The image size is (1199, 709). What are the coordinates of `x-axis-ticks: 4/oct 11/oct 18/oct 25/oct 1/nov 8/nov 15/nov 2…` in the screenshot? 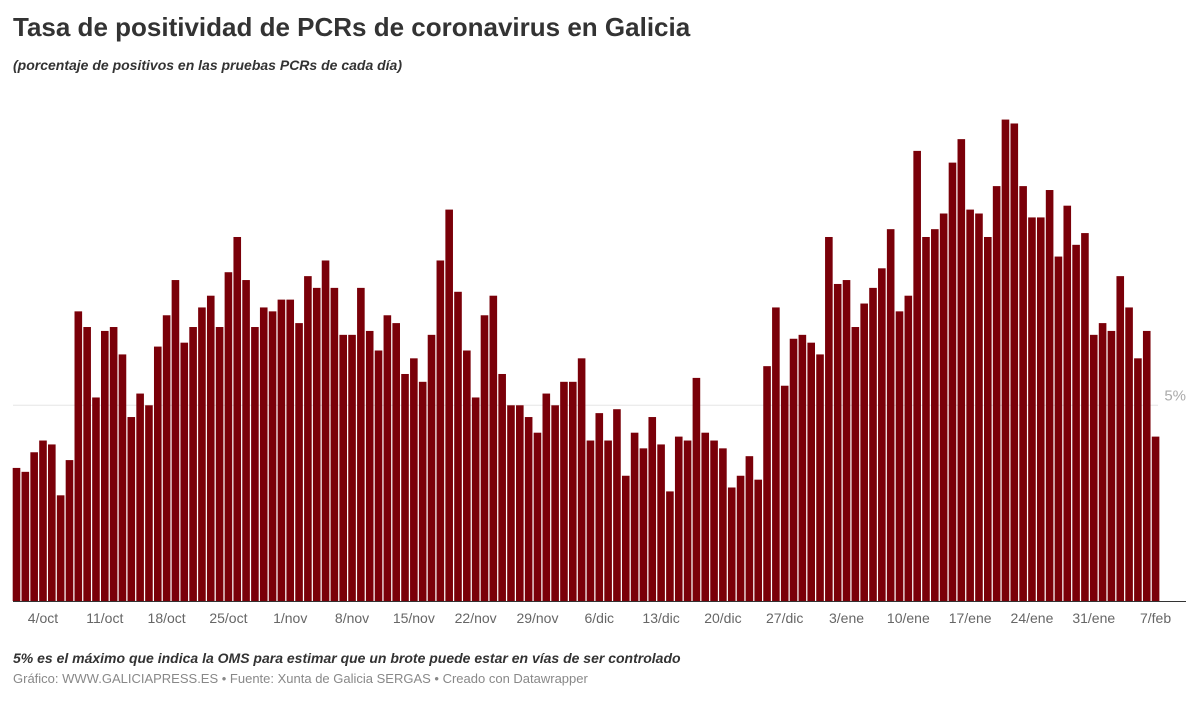 It's located at (600, 618).